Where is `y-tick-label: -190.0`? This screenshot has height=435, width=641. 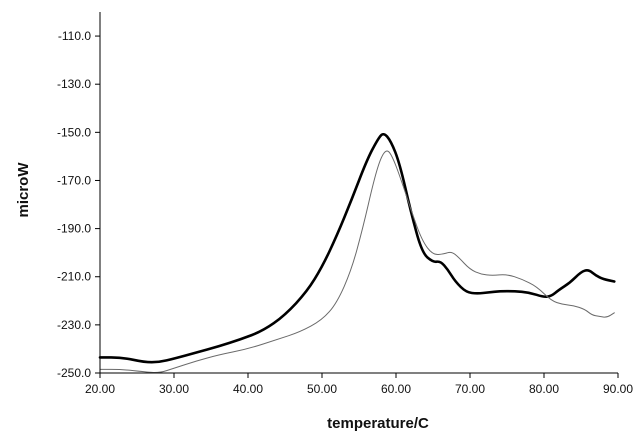 y-tick-label: -190.0 is located at coordinates (74, 229).